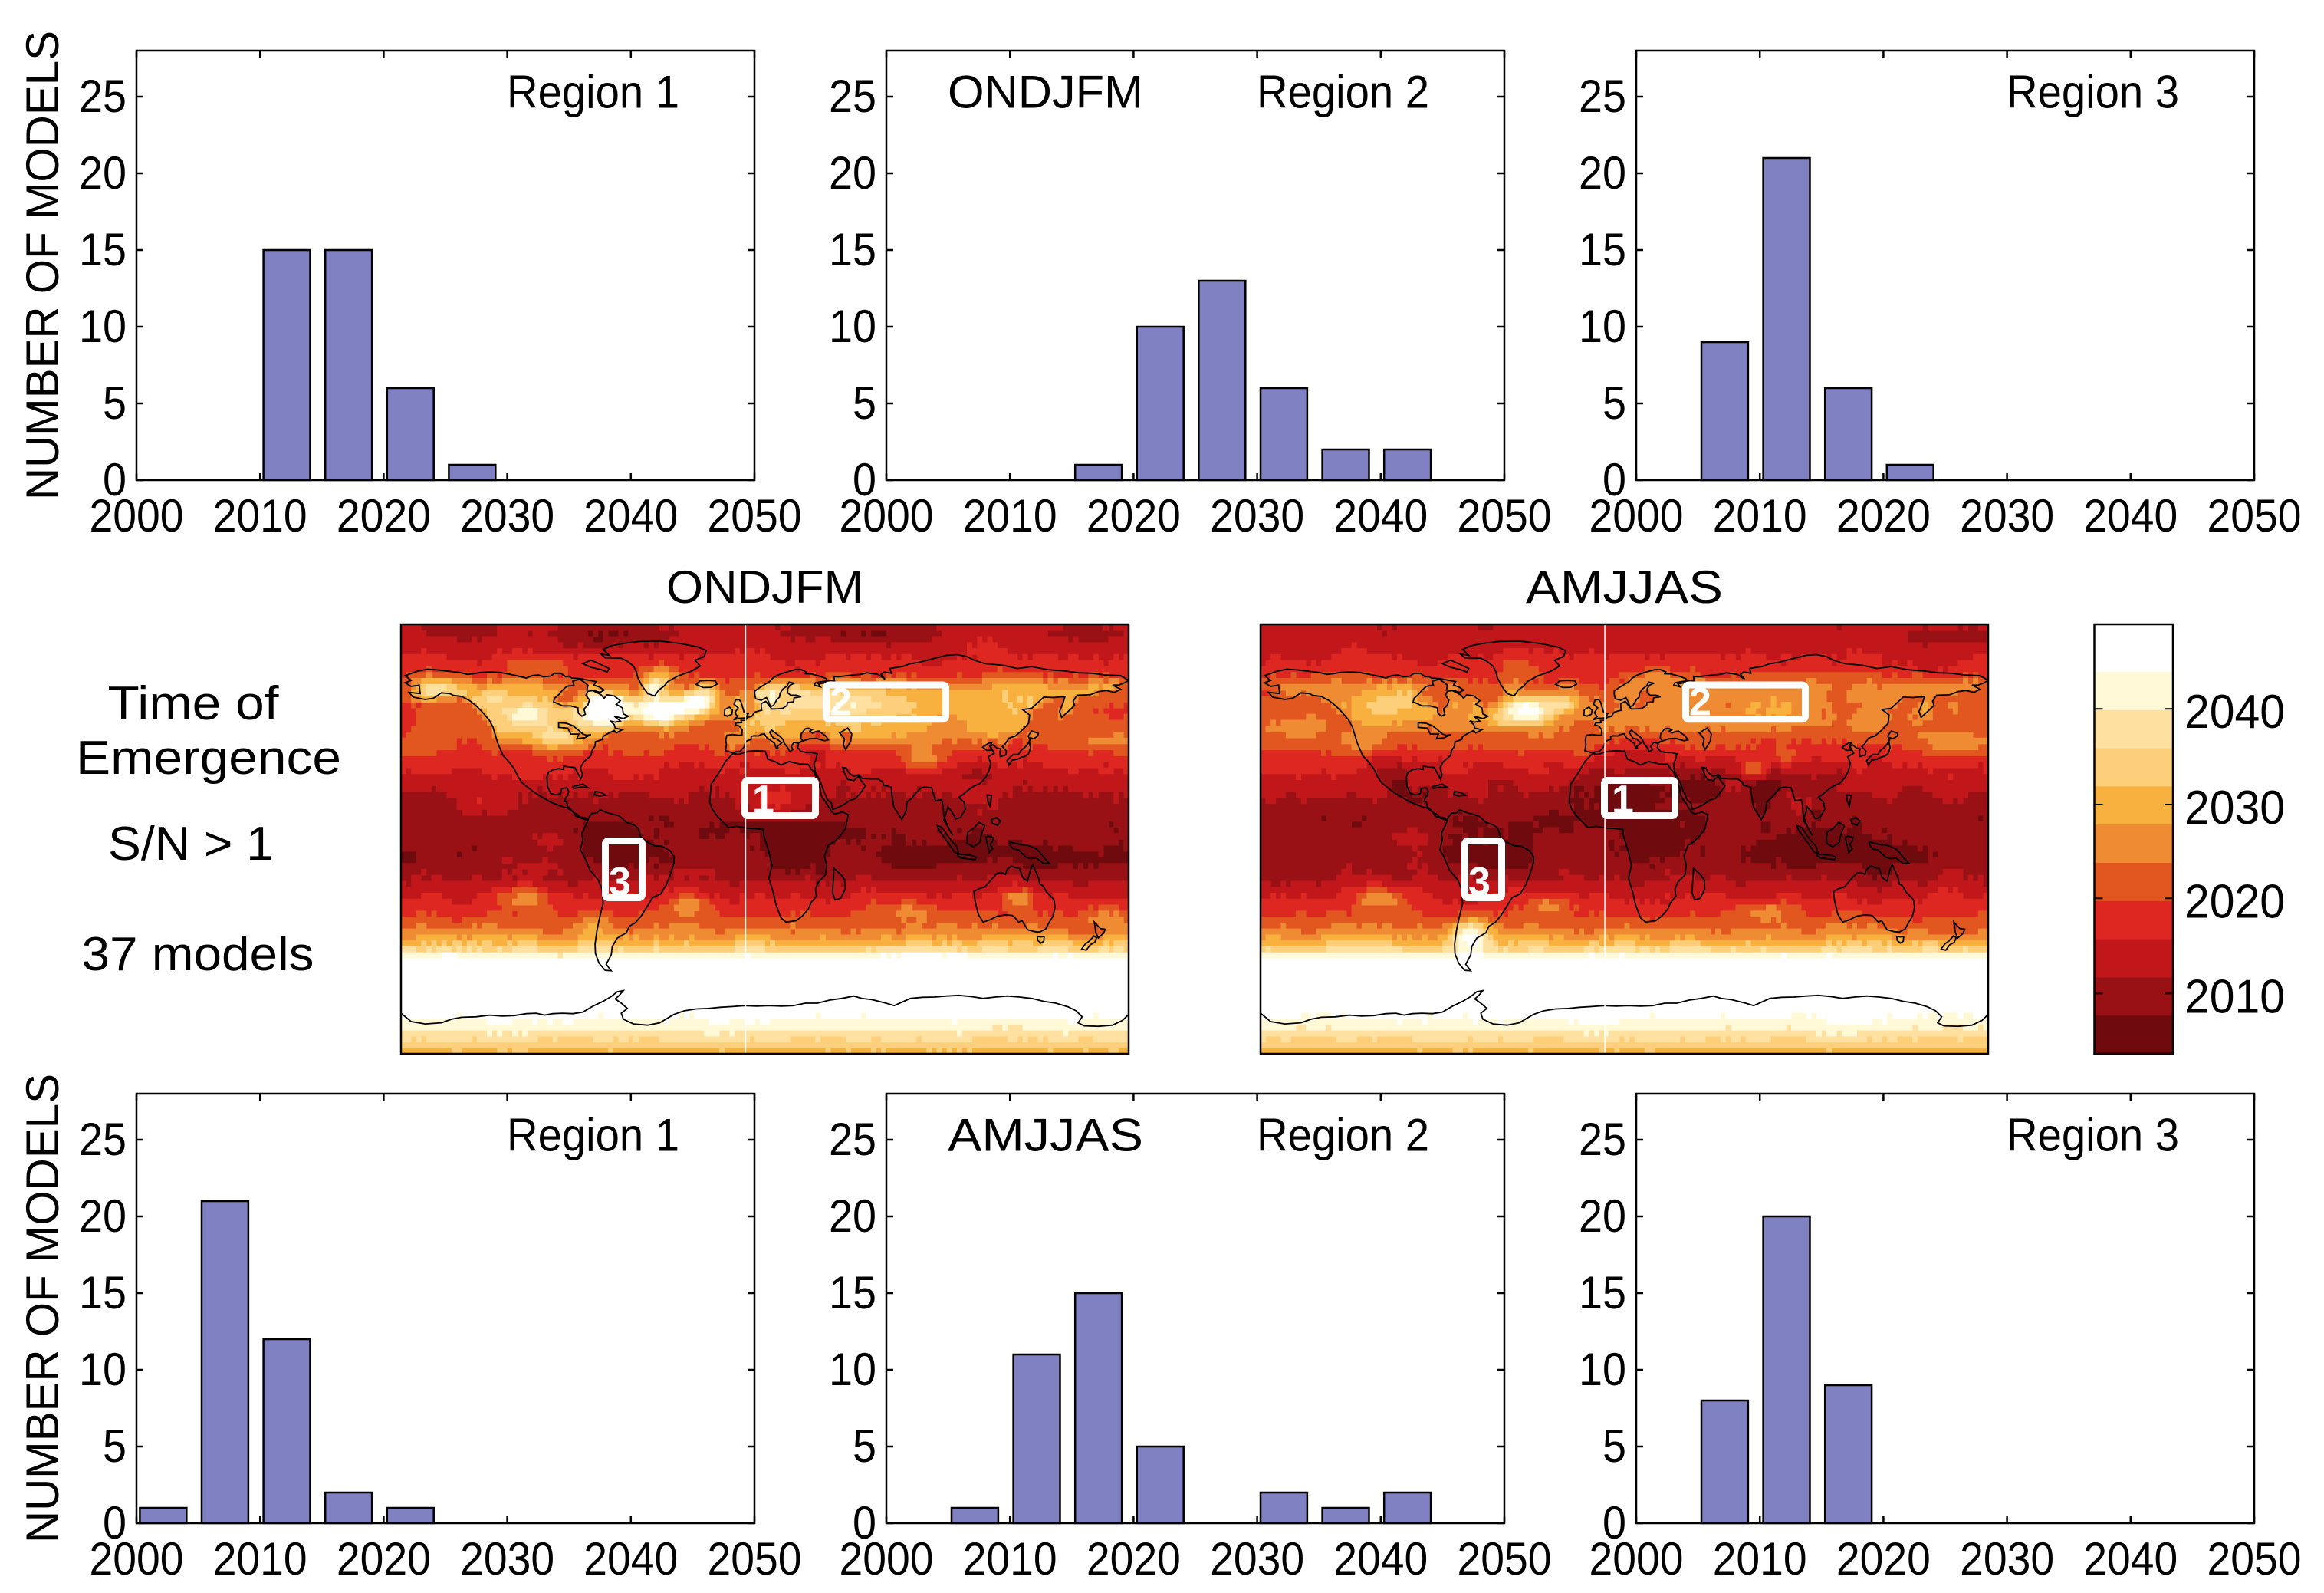  Describe the element at coordinates (191, 844) in the screenshot. I see `svg-text: S/N > 1` at that location.